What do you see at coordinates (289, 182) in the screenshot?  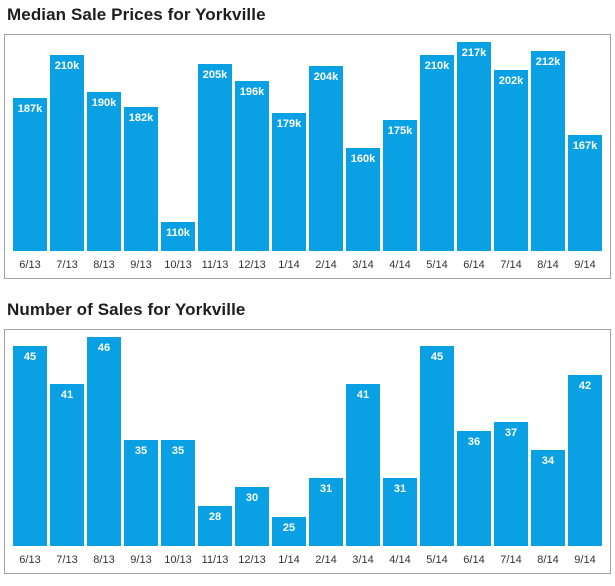 I see `bar: 179k` at bounding box center [289, 182].